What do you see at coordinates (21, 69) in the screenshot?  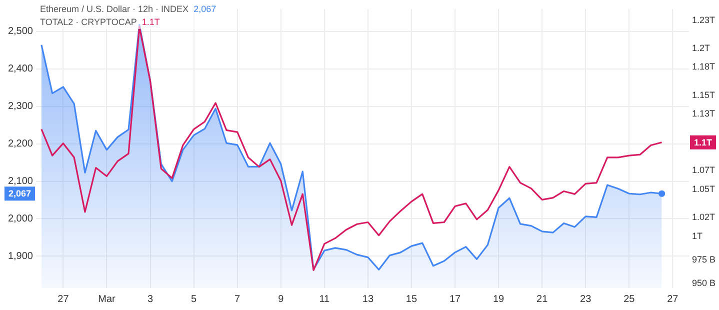 I see `y-tick-label: 2,400` at bounding box center [21, 69].